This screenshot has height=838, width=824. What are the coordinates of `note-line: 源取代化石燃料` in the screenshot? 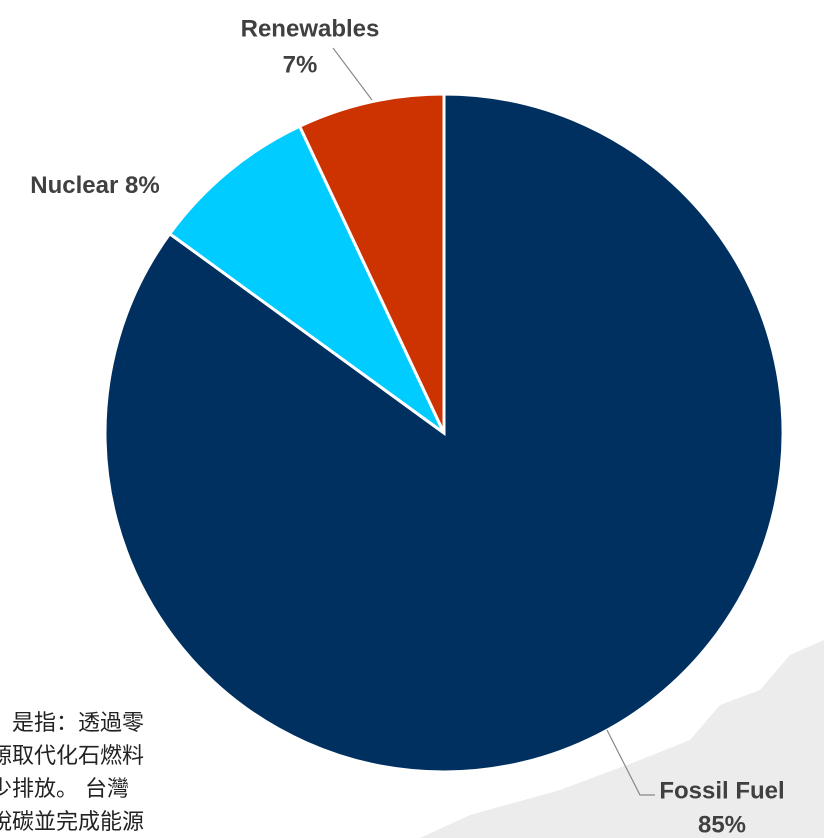 It's located at (72, 756).